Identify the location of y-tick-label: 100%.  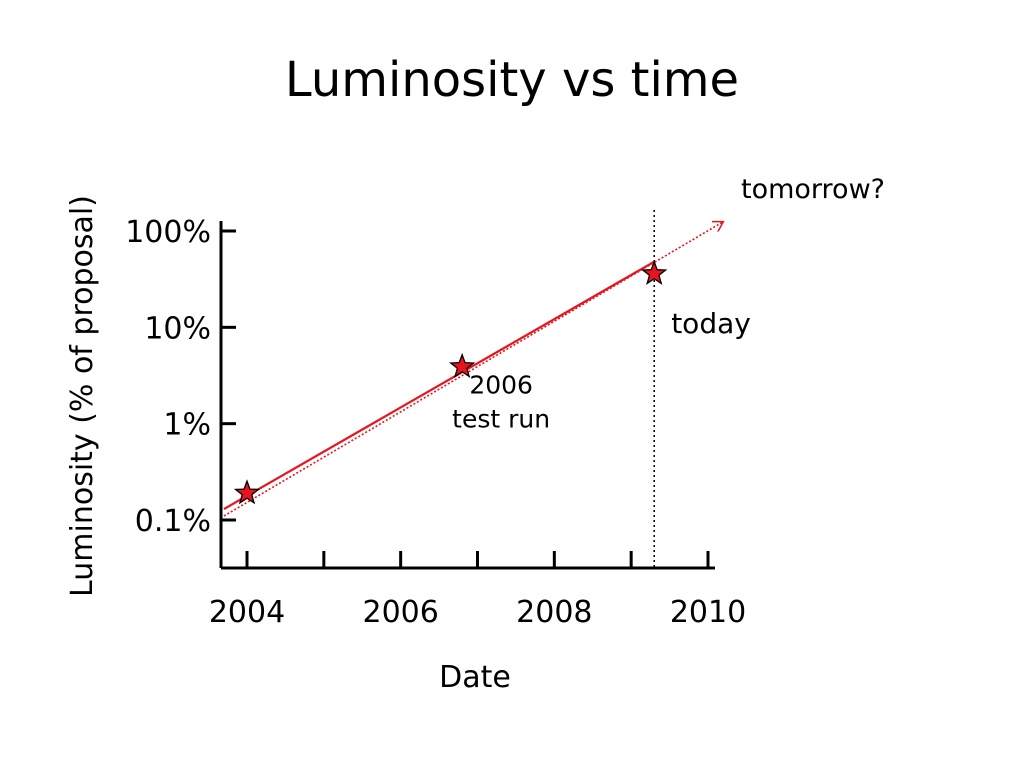
(168, 232).